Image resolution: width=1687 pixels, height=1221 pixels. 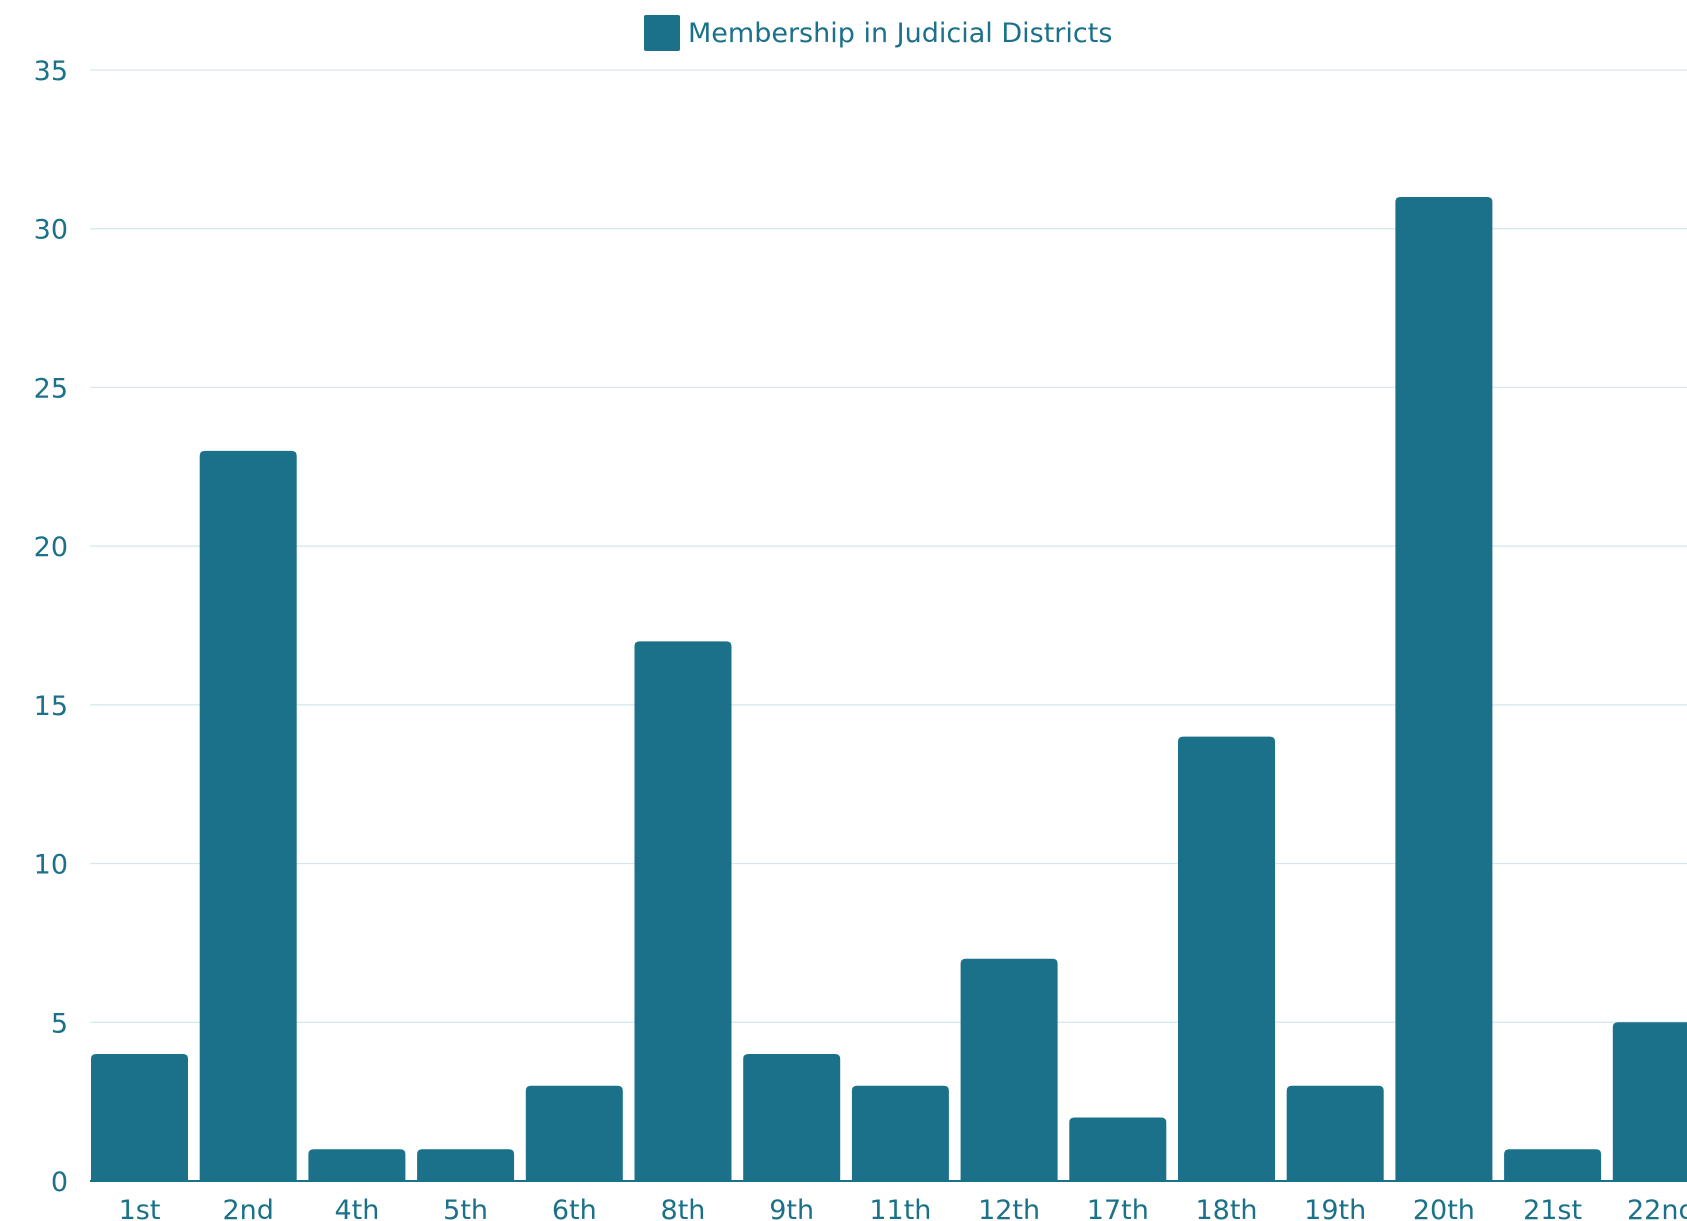 I want to click on bar-17th, so click(x=1118, y=1149).